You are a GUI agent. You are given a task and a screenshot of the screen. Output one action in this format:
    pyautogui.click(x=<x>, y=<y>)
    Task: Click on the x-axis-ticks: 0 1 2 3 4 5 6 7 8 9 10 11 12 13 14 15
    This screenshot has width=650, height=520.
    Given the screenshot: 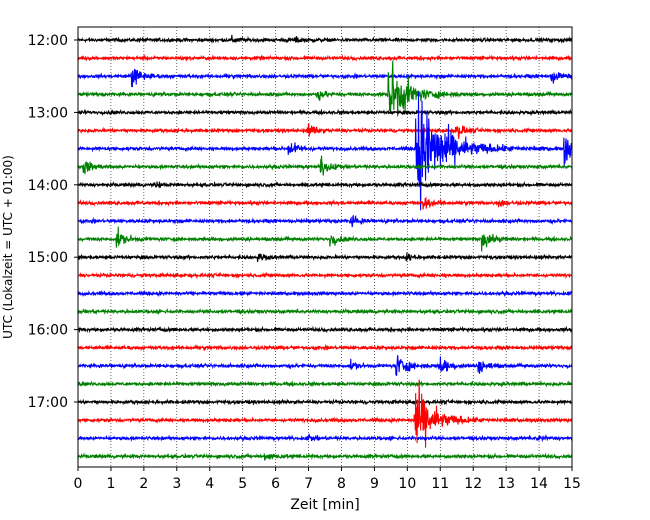 What is the action you would take?
    pyautogui.click(x=327, y=479)
    